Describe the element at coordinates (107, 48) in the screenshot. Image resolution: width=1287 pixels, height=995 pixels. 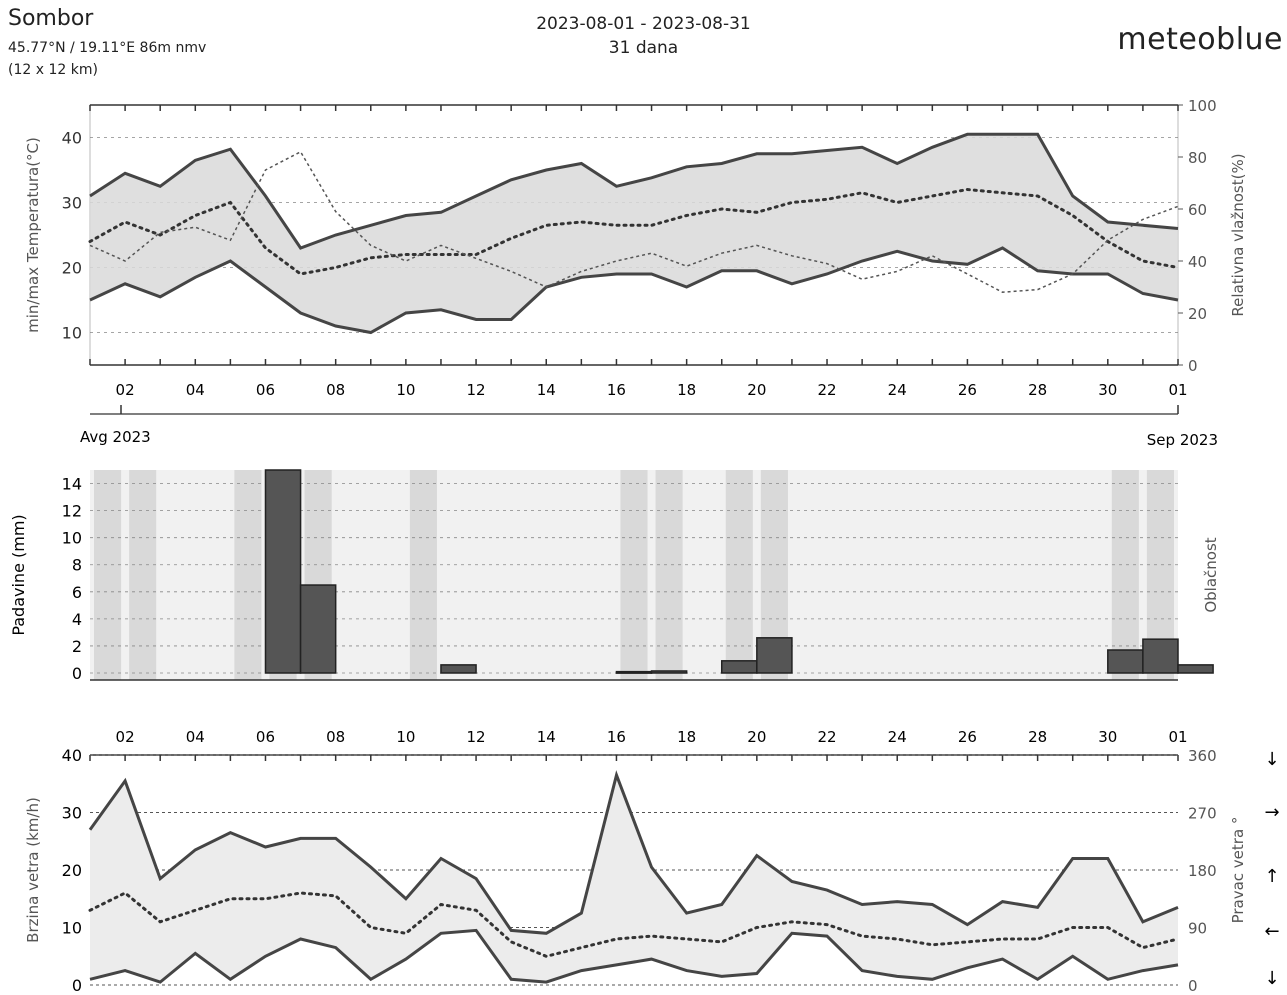
I see `location-coords: 45.77°N / 19.11°E 86m nmv` at that location.